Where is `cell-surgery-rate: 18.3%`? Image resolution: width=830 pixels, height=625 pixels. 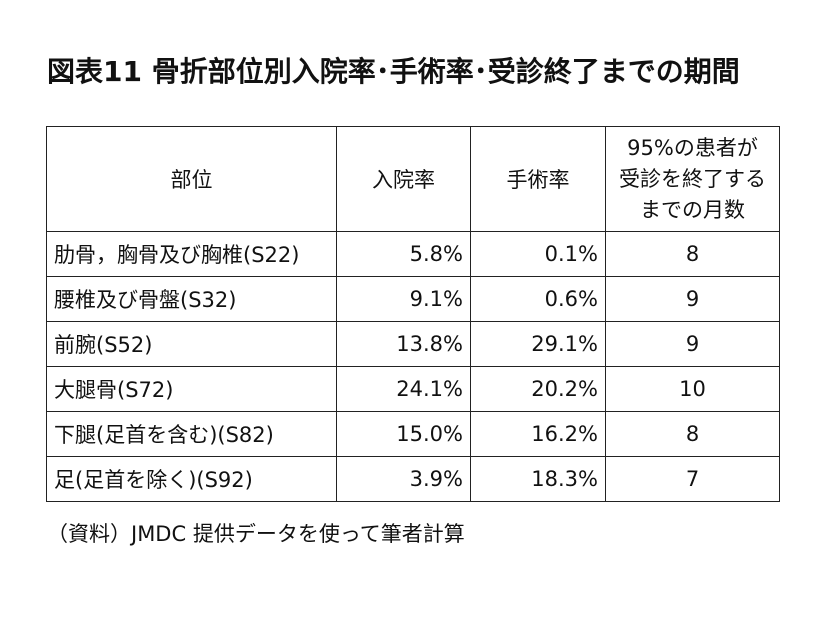
cell-surgery-rate: 18.3% is located at coordinates (538, 479).